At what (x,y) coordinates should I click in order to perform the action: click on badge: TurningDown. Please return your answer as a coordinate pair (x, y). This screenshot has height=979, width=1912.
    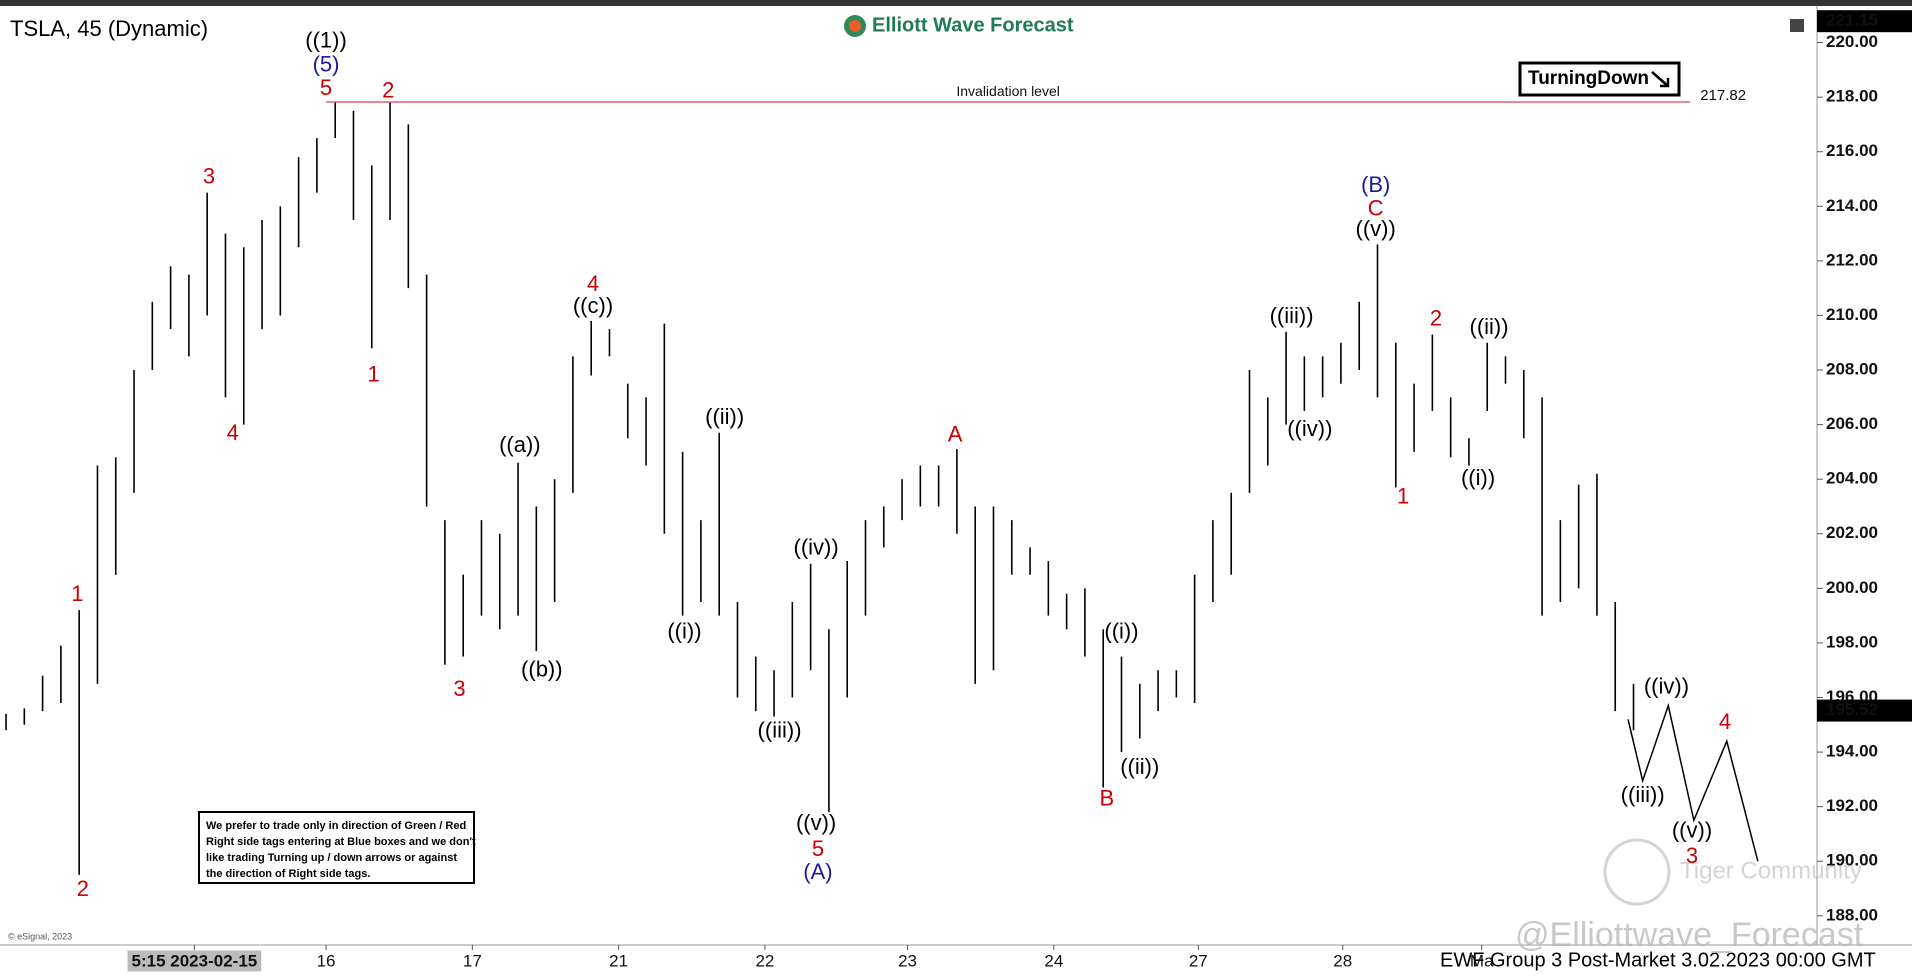
    Looking at the image, I should click on (1599, 79).